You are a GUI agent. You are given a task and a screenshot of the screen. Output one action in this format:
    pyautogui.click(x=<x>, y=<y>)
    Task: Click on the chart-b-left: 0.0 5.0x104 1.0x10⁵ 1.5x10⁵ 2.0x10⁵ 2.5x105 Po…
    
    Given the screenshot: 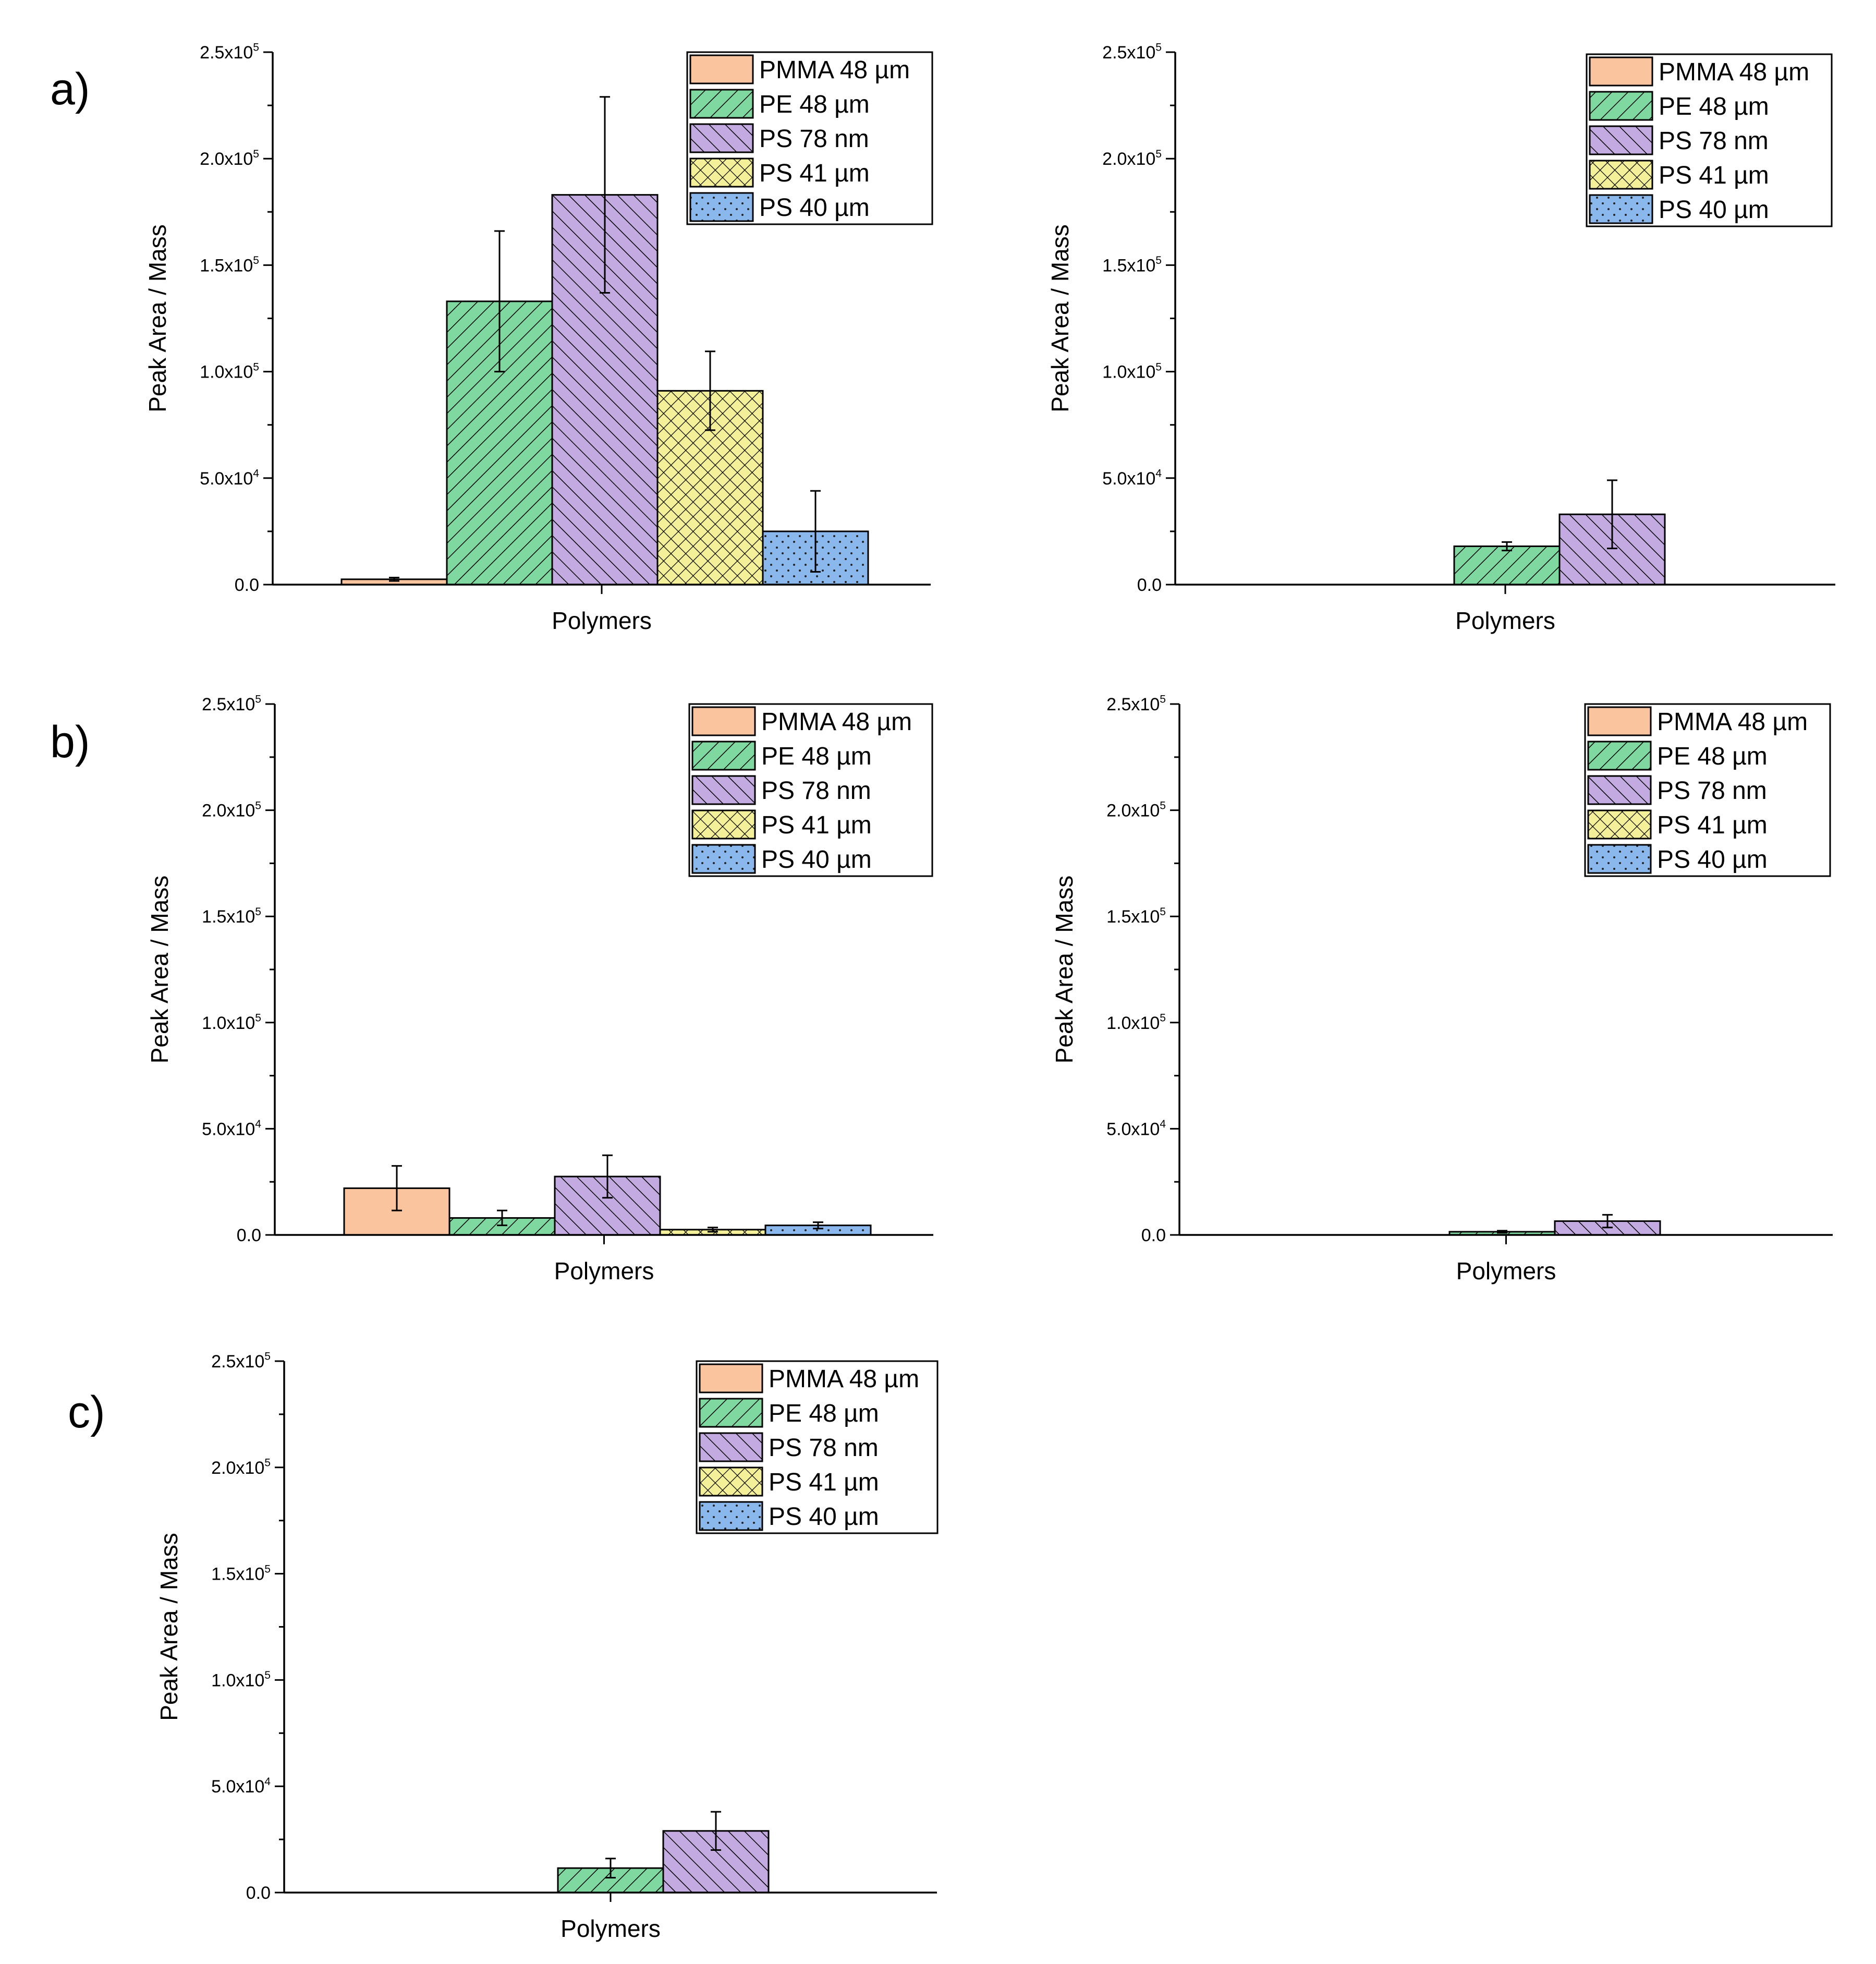 What is the action you would take?
    pyautogui.click(x=539, y=989)
    